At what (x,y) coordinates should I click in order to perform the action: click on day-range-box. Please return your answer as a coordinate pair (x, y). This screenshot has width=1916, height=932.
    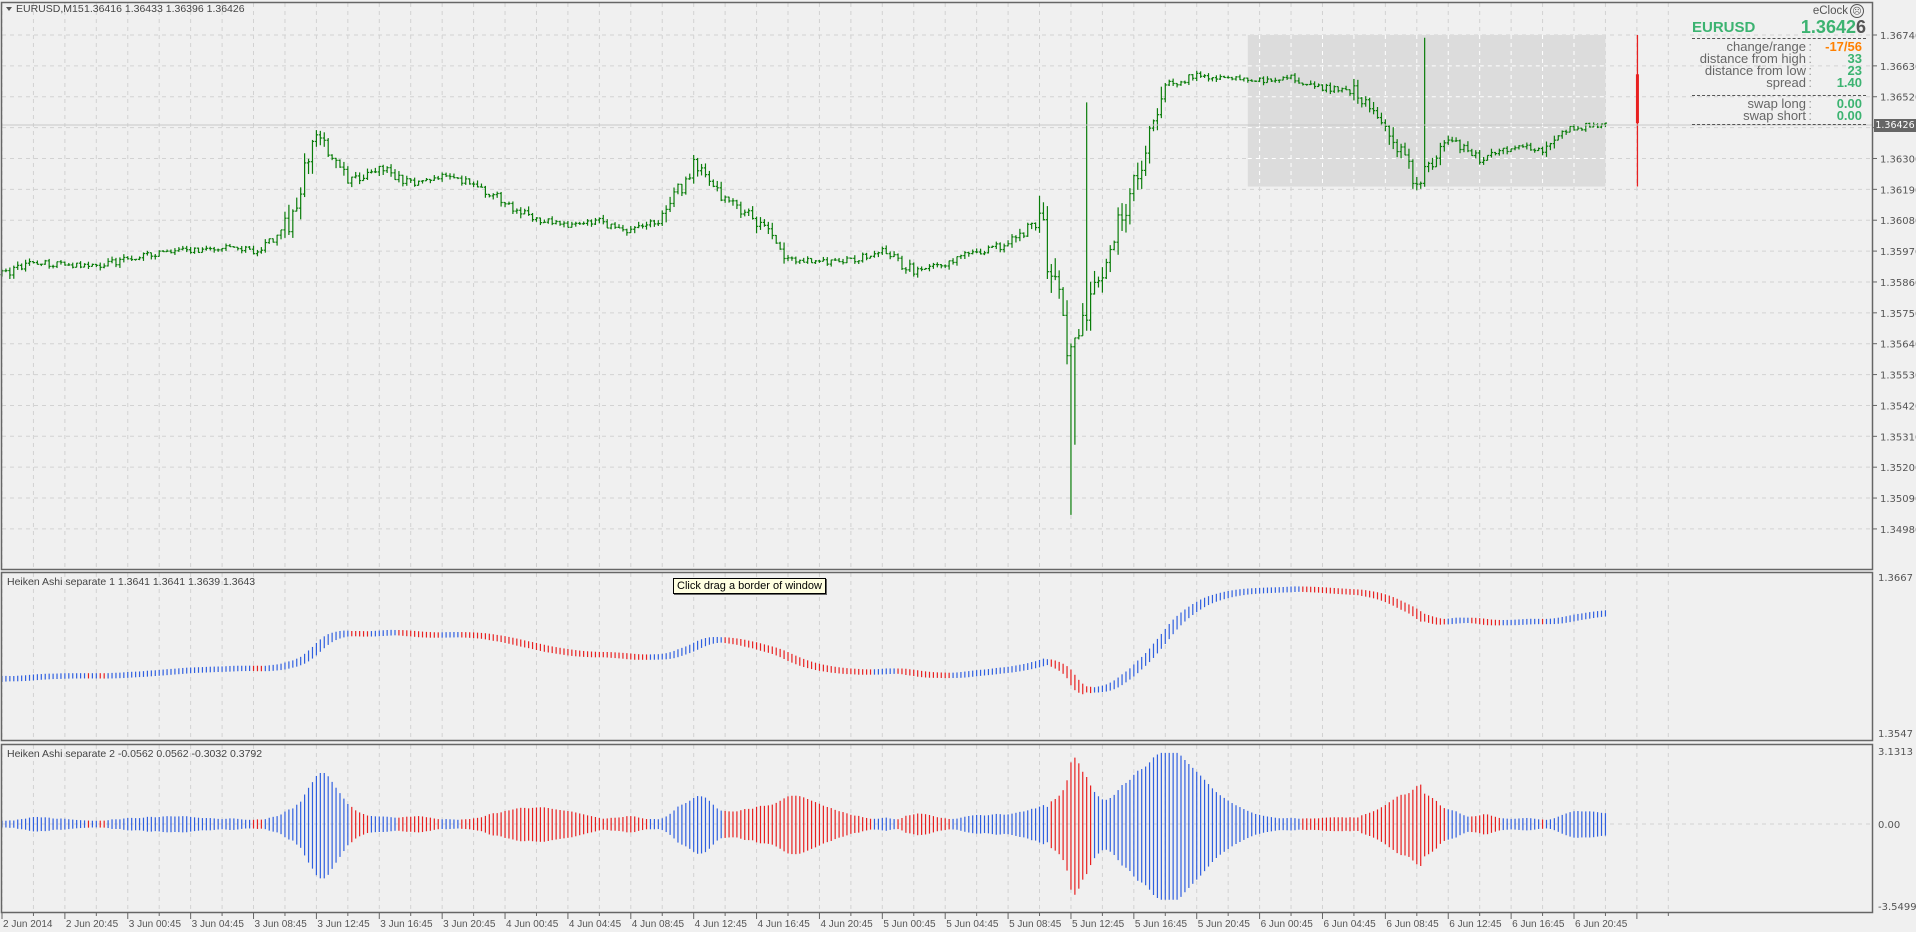
    Looking at the image, I should click on (1426, 111).